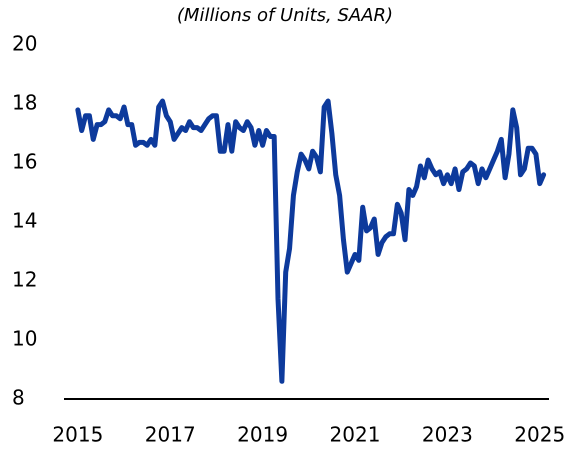 The width and height of the screenshot is (570, 449). What do you see at coordinates (24, 280) in the screenshot?
I see `y-tick-label: 12` at bounding box center [24, 280].